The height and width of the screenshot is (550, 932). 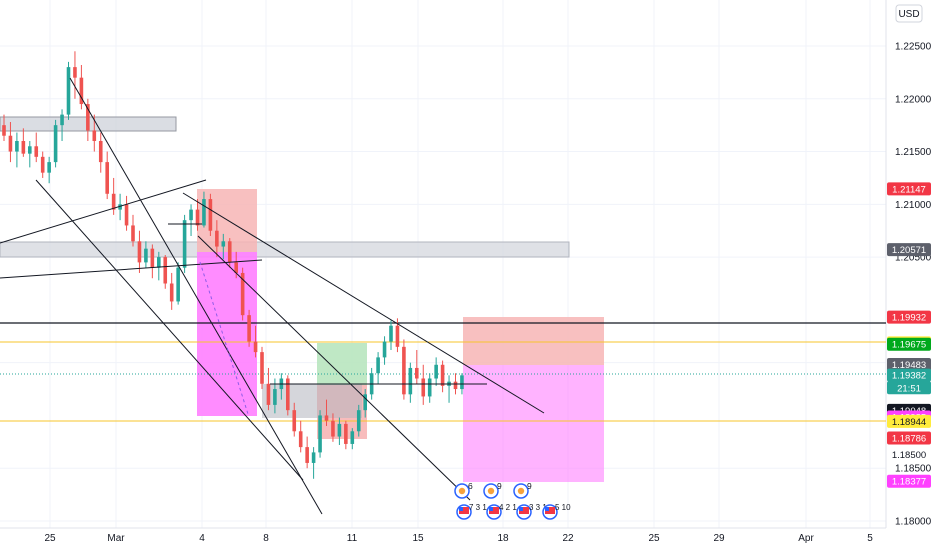 I want to click on event-flag-label: 7 3 1, so click(x=478, y=507).